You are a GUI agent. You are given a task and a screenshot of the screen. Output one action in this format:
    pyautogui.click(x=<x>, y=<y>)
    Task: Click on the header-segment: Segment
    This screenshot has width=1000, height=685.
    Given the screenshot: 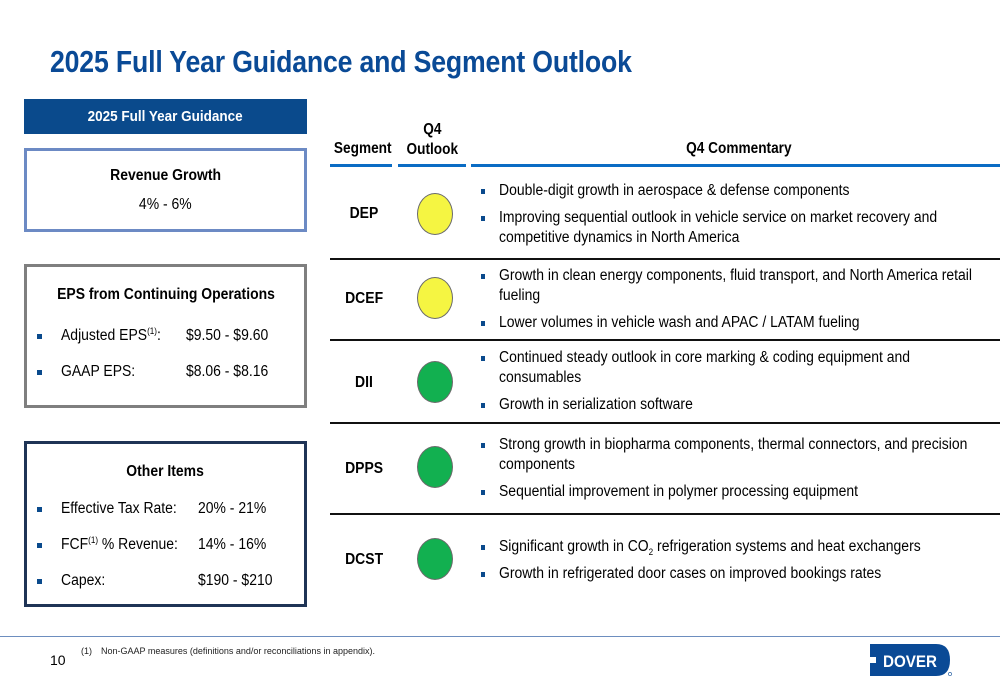 What is the action you would take?
    pyautogui.click(x=362, y=148)
    